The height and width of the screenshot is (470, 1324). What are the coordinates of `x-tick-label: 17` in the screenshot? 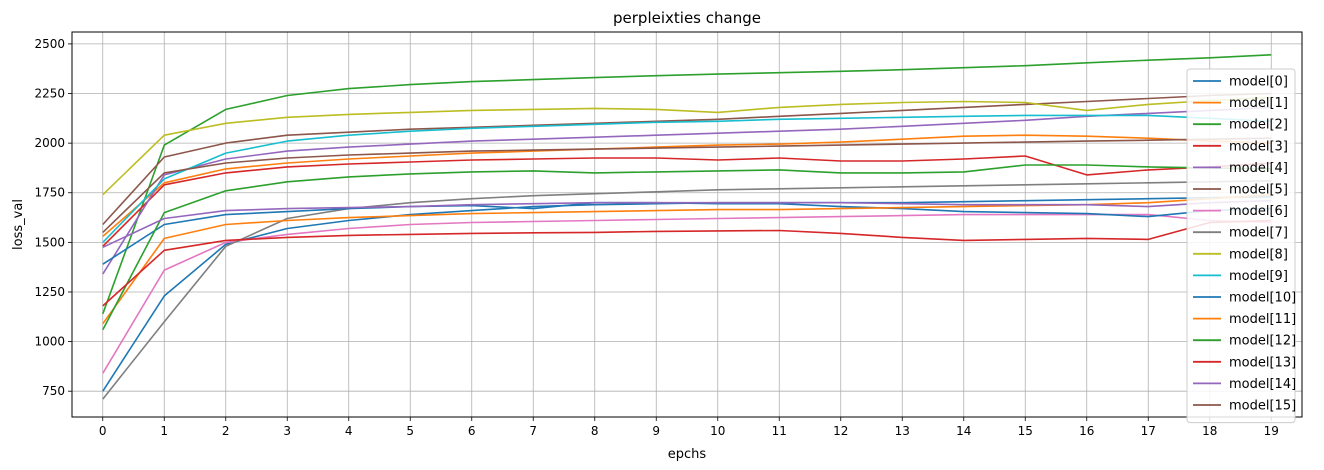 It's located at (1148, 431).